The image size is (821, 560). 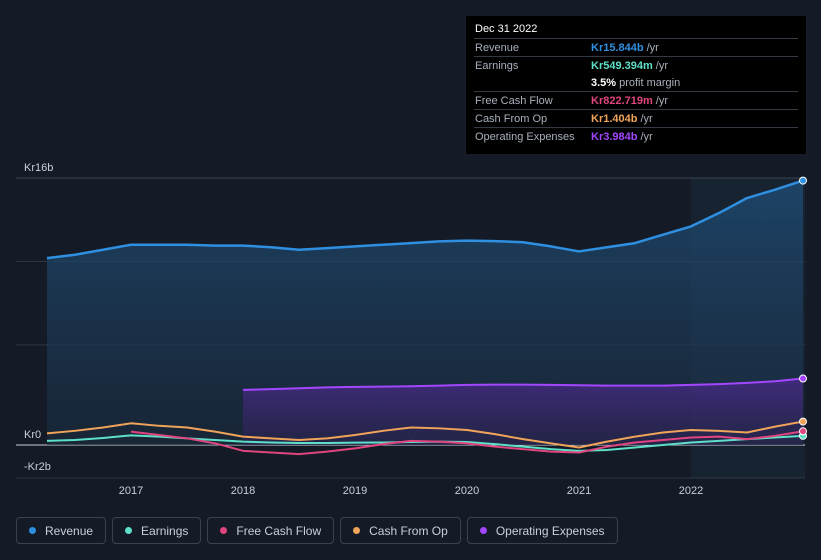 I want to click on point-free-cash-flow, so click(x=803, y=431).